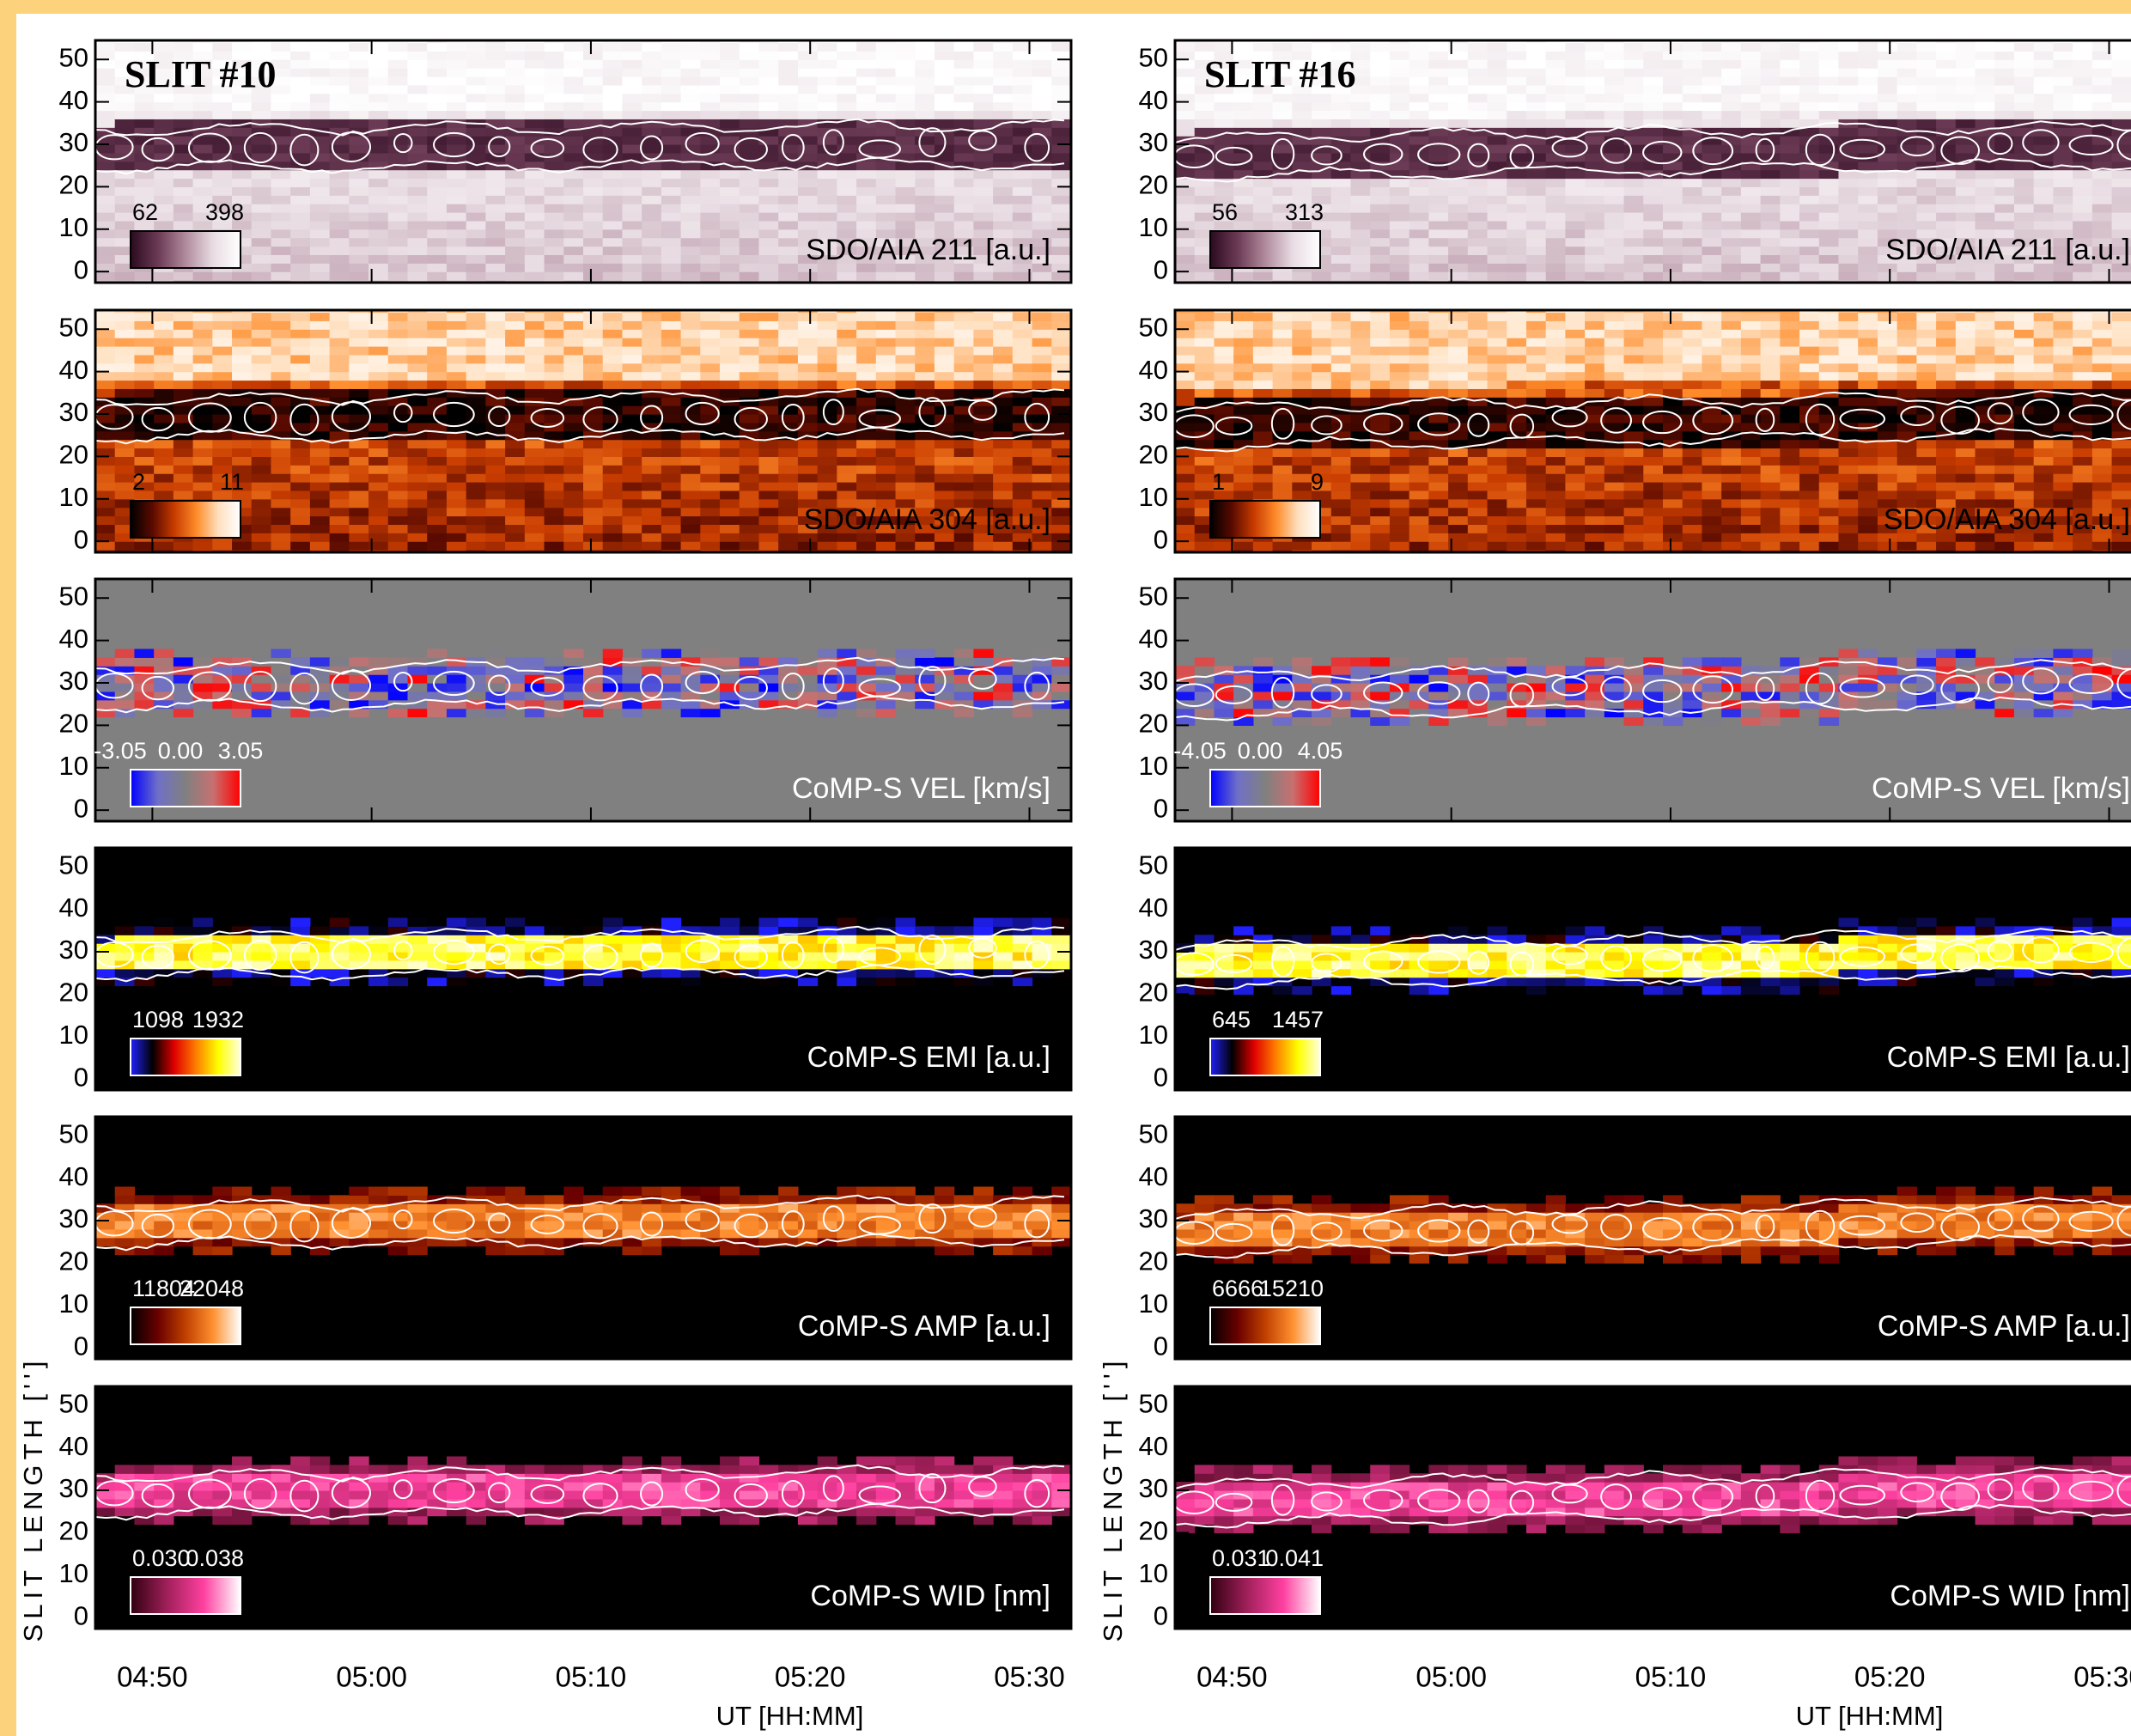 This screenshot has height=1736, width=2131. What do you see at coordinates (73, 907) in the screenshot?
I see `y-tick-label: 40` at bounding box center [73, 907].